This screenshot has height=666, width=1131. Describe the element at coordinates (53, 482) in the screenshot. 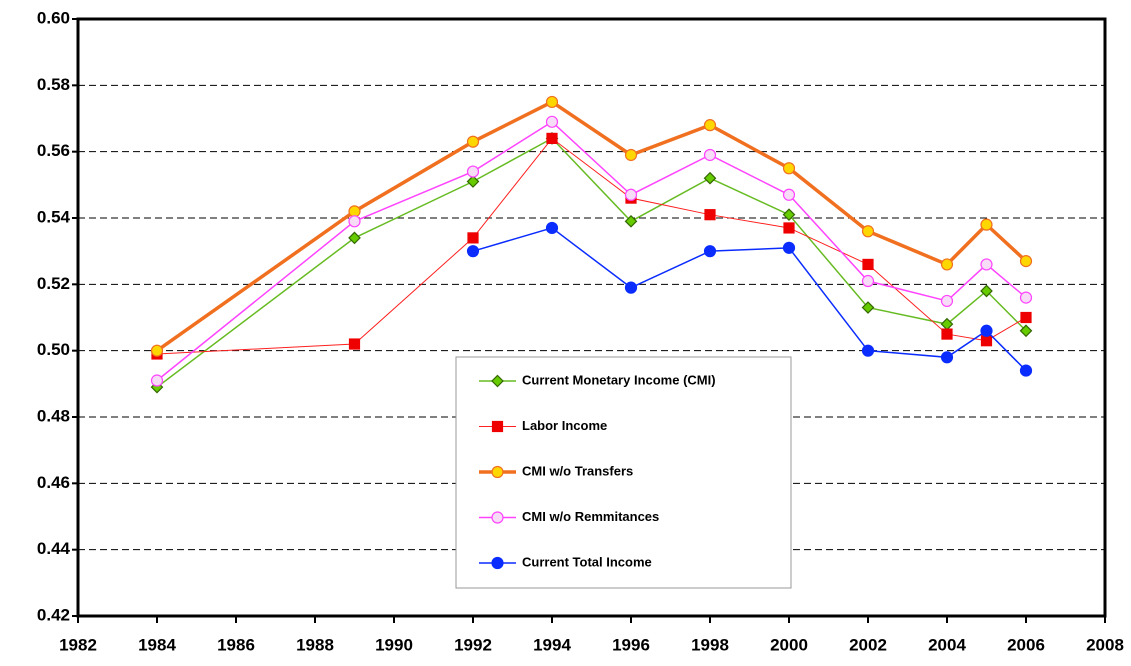

I see `y-tick-label: 0.46` at that location.